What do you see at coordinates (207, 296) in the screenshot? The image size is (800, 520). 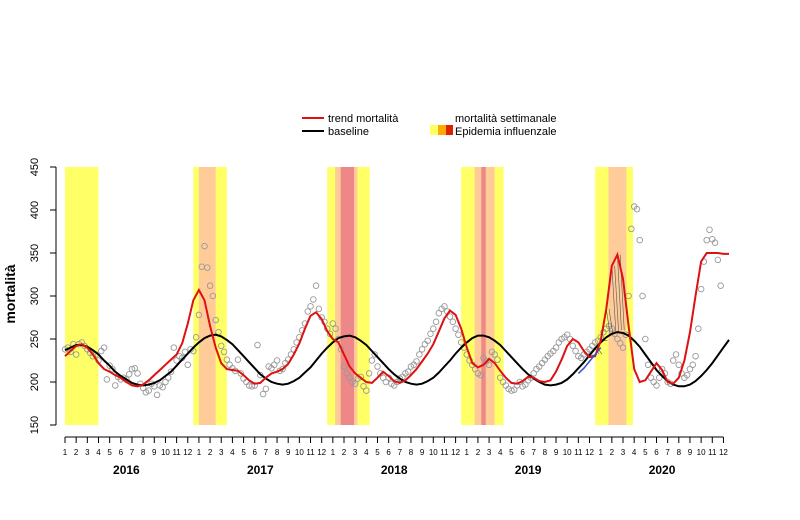 I see `influenza-band-mid` at bounding box center [207, 296].